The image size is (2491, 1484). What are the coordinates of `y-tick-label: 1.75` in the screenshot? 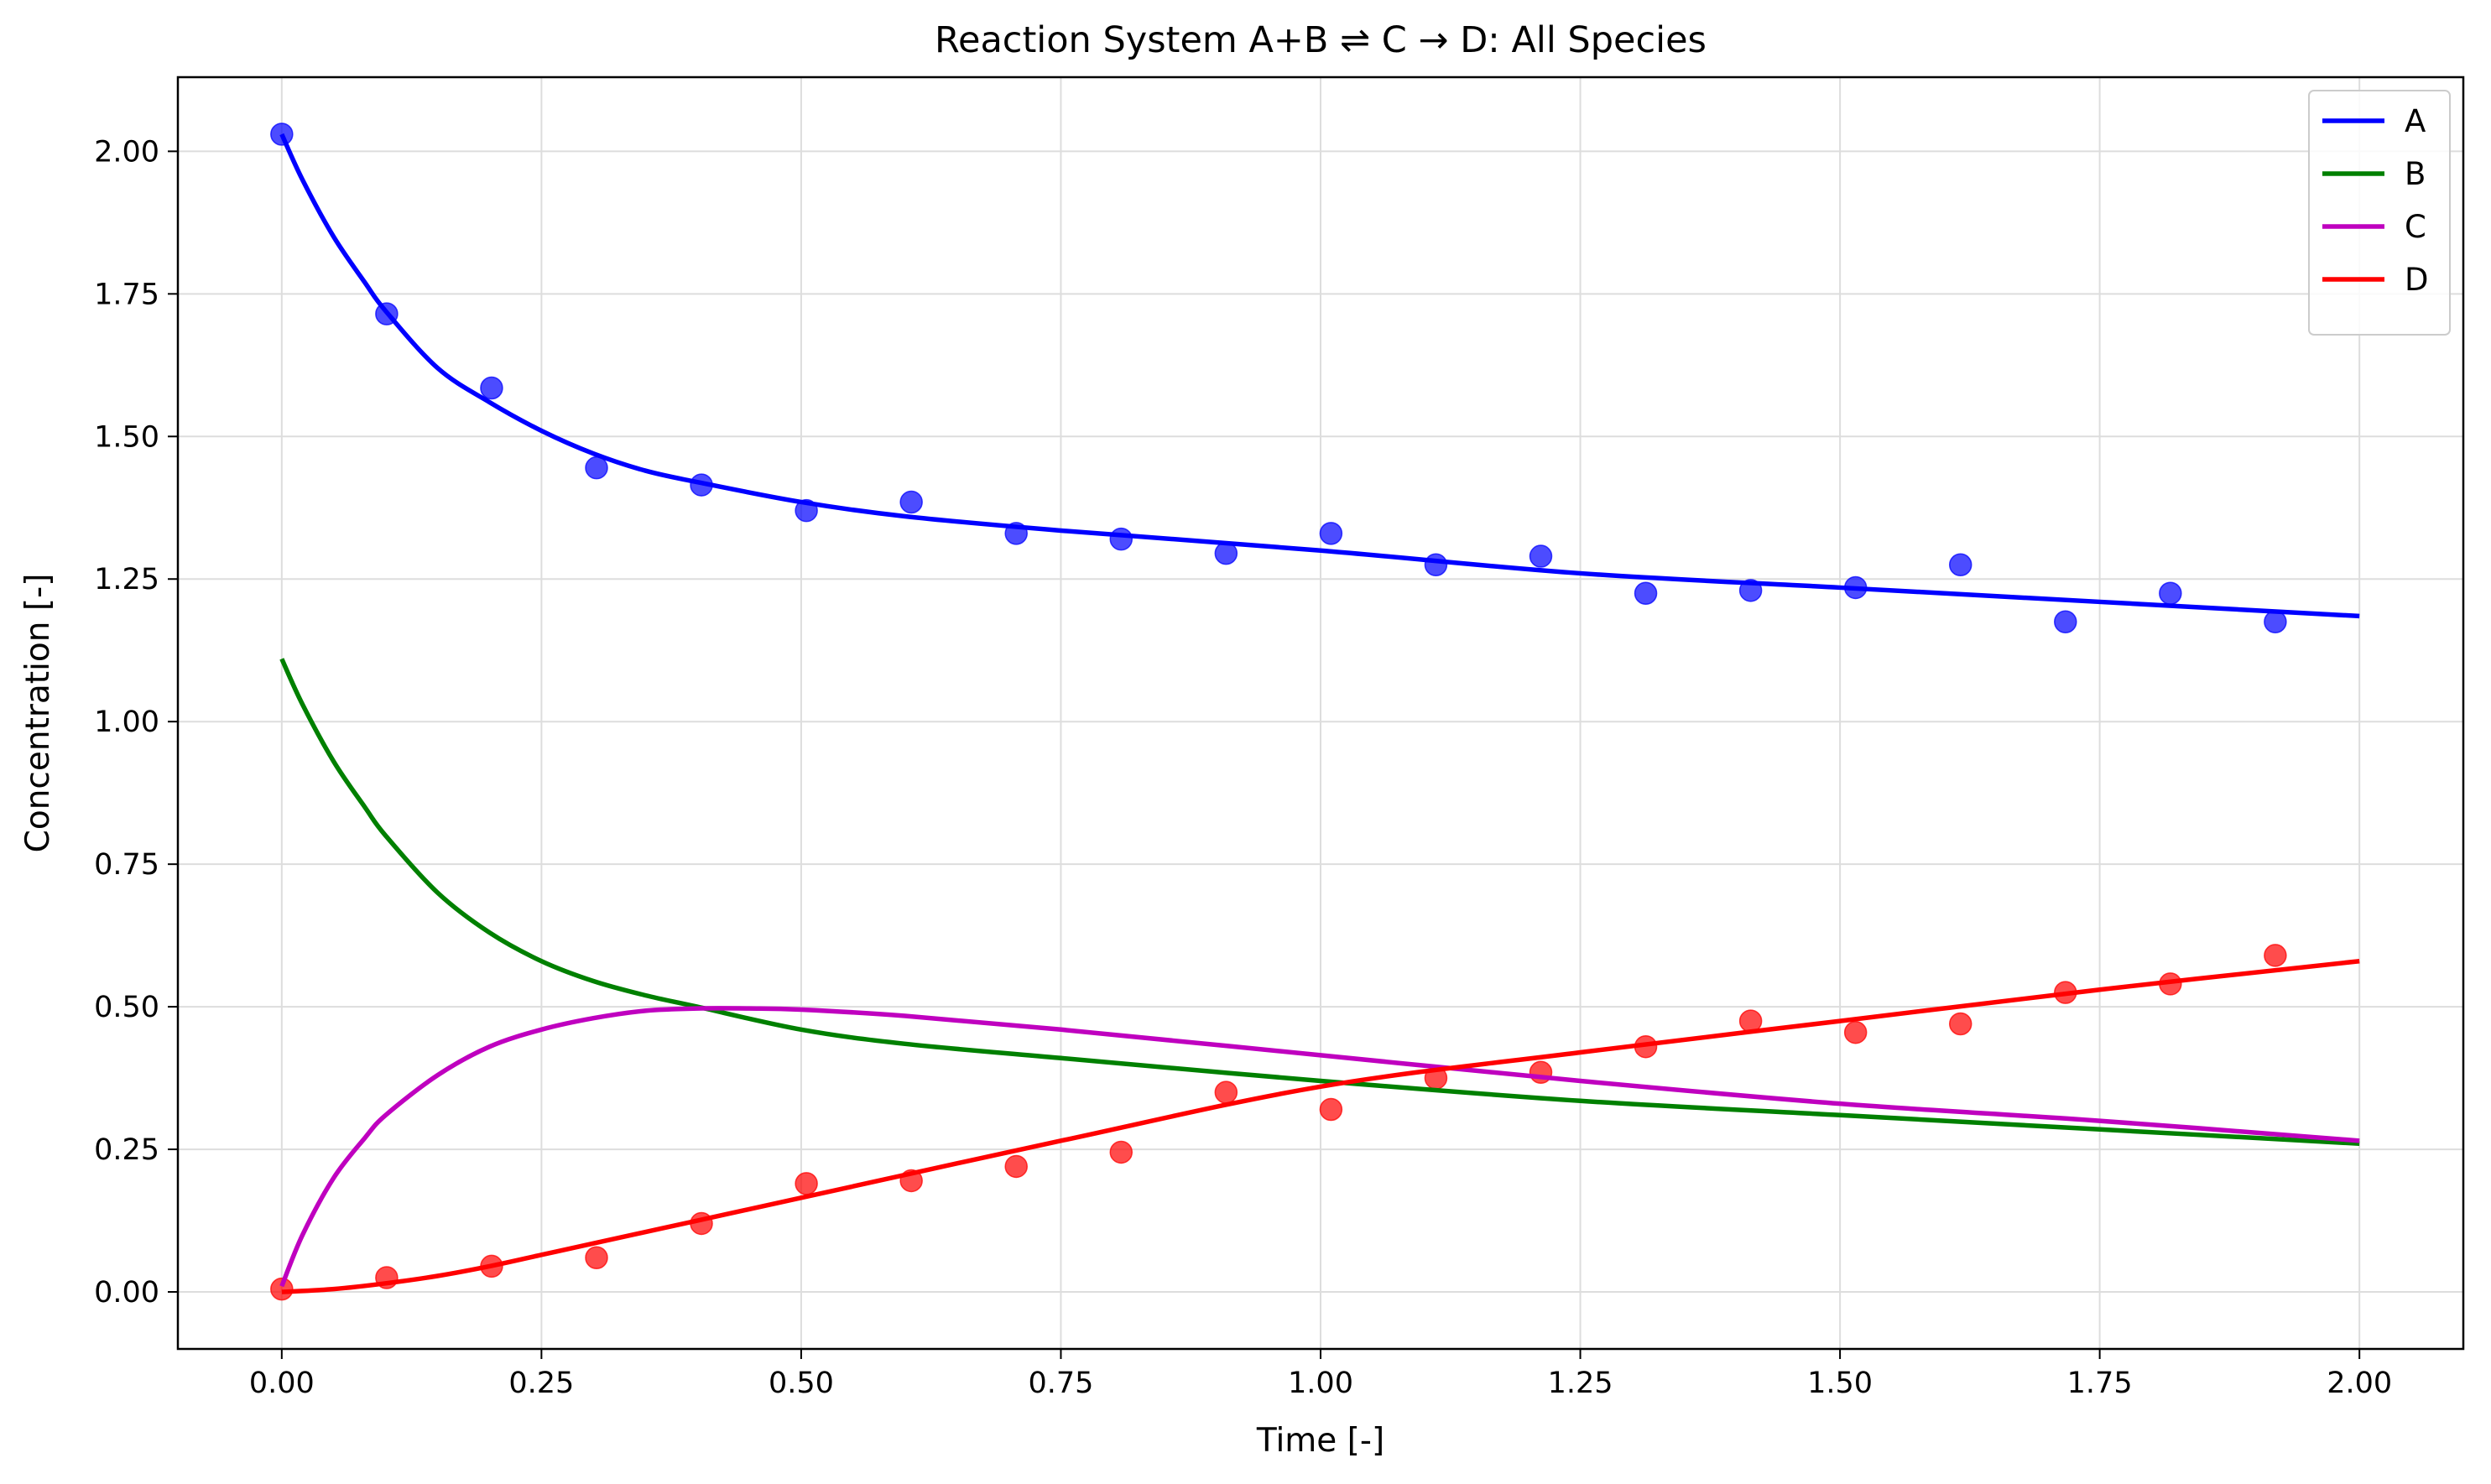 It's located at (127, 294).